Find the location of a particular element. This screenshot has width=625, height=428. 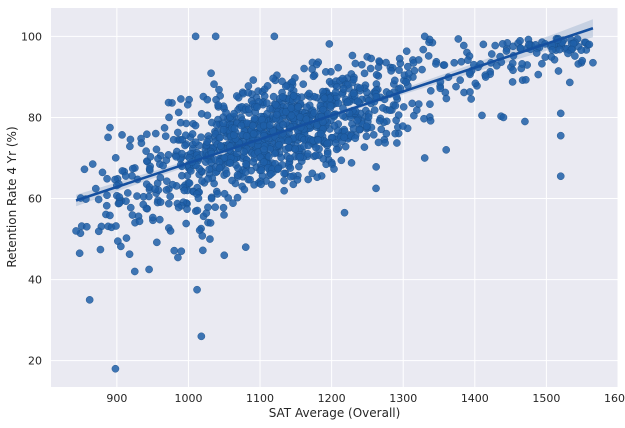

x-tick-label: 1400 is located at coordinates (475, 398).